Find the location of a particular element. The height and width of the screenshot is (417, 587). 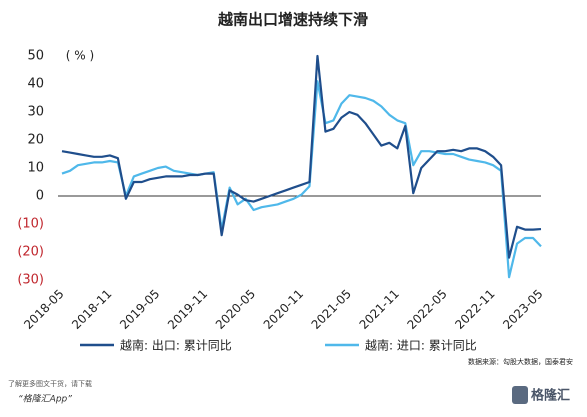

logo: 格隆汇 is located at coordinates (550, 396).